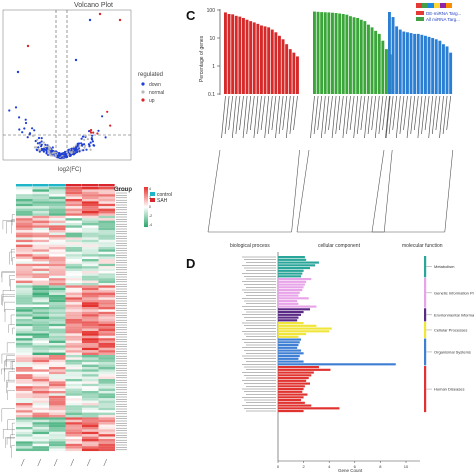 The image size is (474, 474). Describe the element at coordinates (150, 189) in the screenshot. I see `colorbar-tick-0: 4` at that location.